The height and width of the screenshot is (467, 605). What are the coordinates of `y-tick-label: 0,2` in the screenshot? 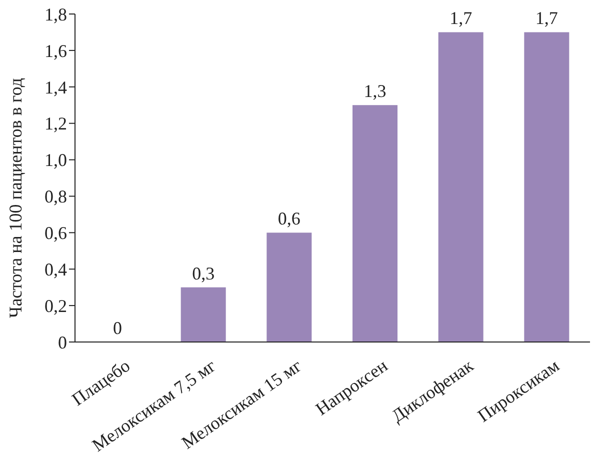 It's located at (55, 306).